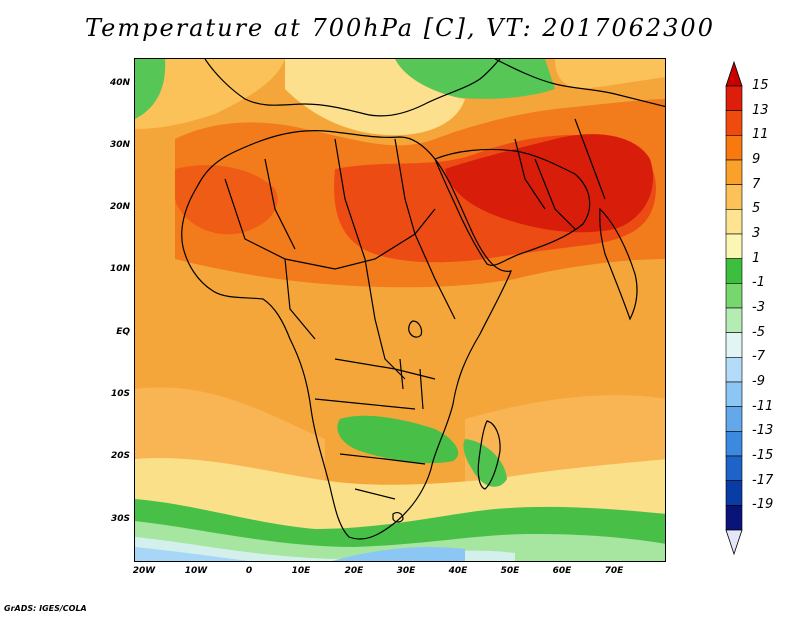 The width and height of the screenshot is (800, 618). What do you see at coordinates (758, 357) in the screenshot?
I see `colorbar-label: -7` at bounding box center [758, 357].